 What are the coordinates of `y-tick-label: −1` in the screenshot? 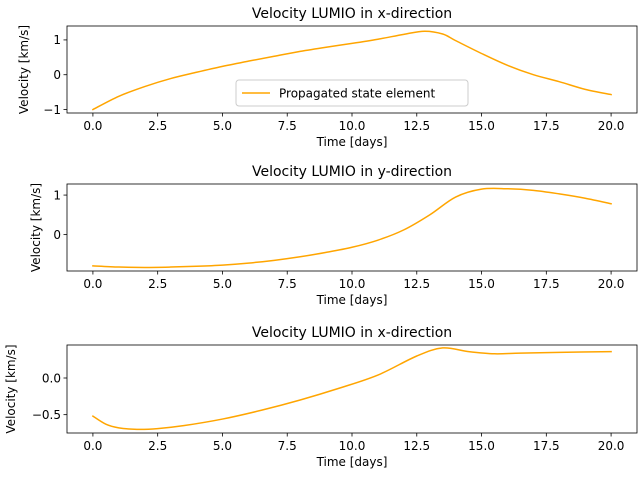 It's located at (52, 110).